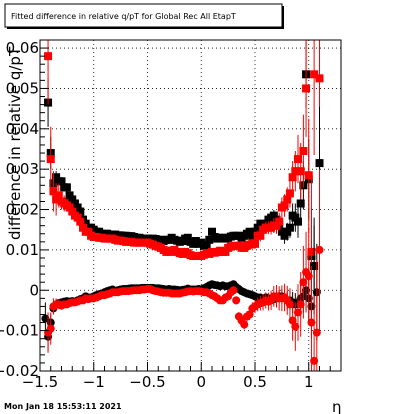  I want to click on y-tick-label: 0.02, so click(22, 210).